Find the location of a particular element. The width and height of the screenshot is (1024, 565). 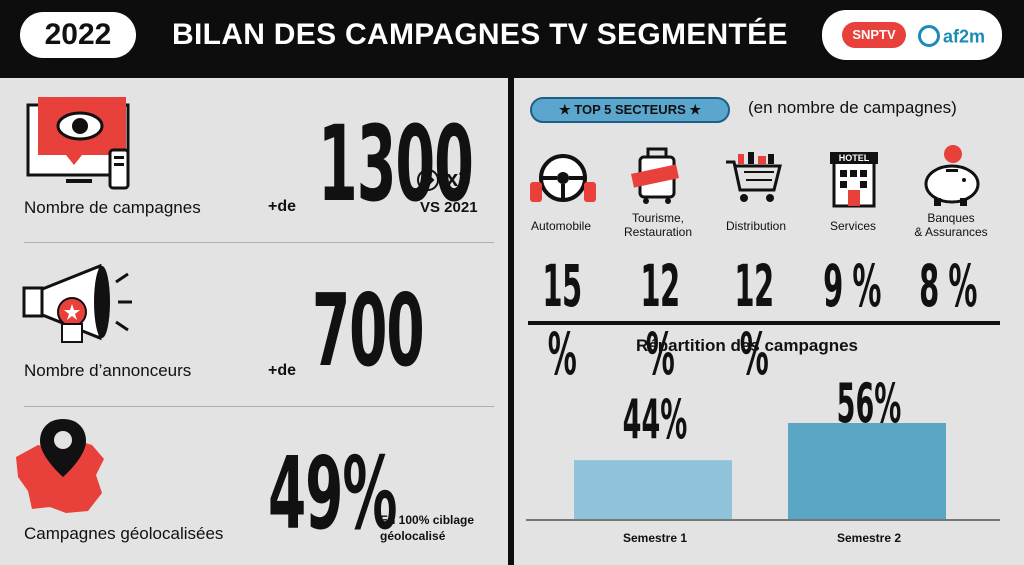

sector-name-banques: Banques & Assurances is located at coordinates (951, 225).